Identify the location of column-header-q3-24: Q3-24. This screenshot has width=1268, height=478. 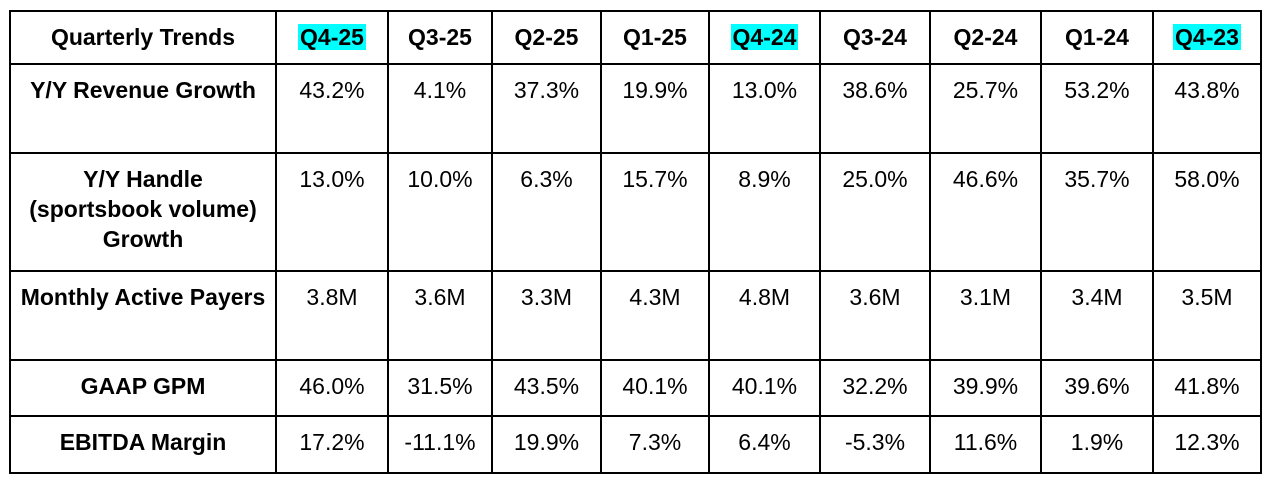
(875, 37).